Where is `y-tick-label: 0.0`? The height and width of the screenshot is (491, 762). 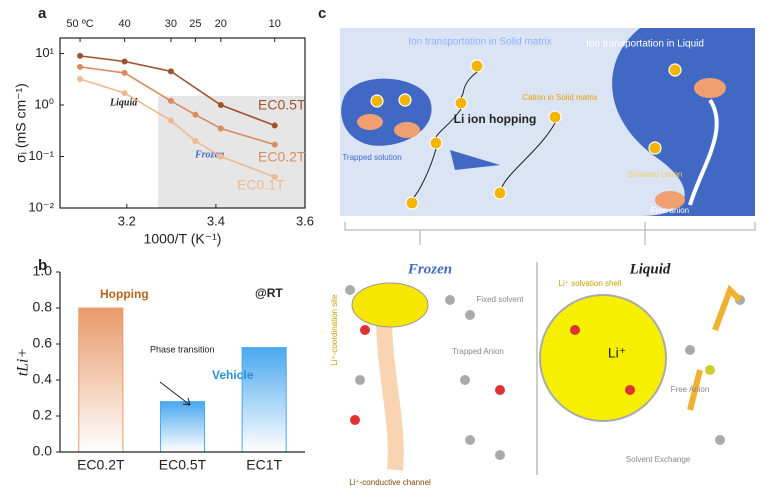 y-tick-label: 0.0 is located at coordinates (43, 451).